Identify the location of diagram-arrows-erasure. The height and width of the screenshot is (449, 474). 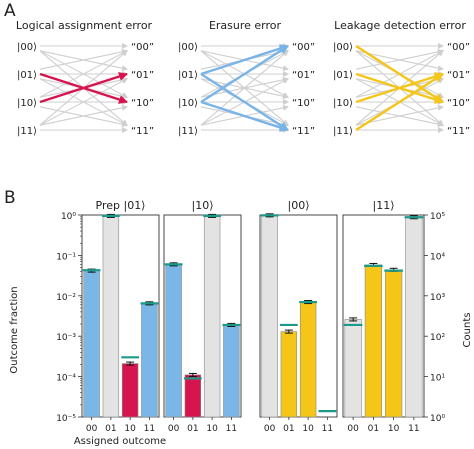
(244, 88).